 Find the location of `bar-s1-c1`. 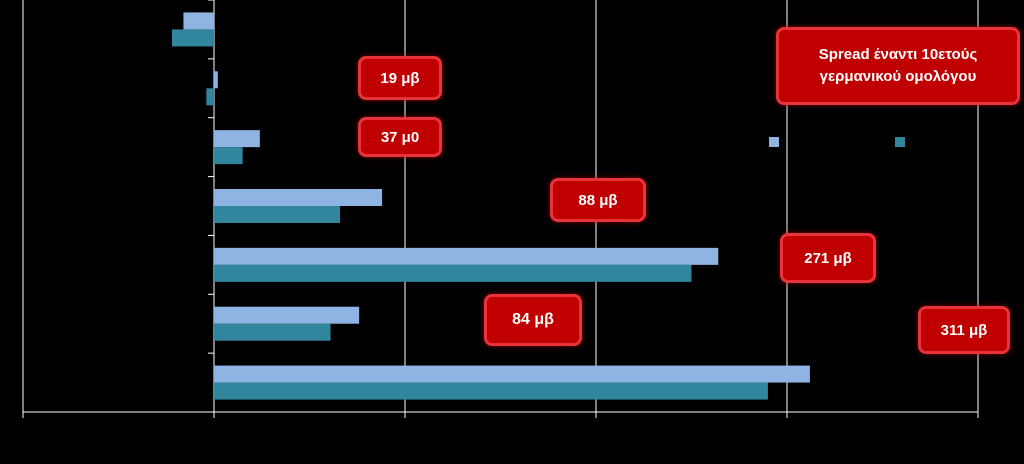

bar-s1-c1 is located at coordinates (210, 97).